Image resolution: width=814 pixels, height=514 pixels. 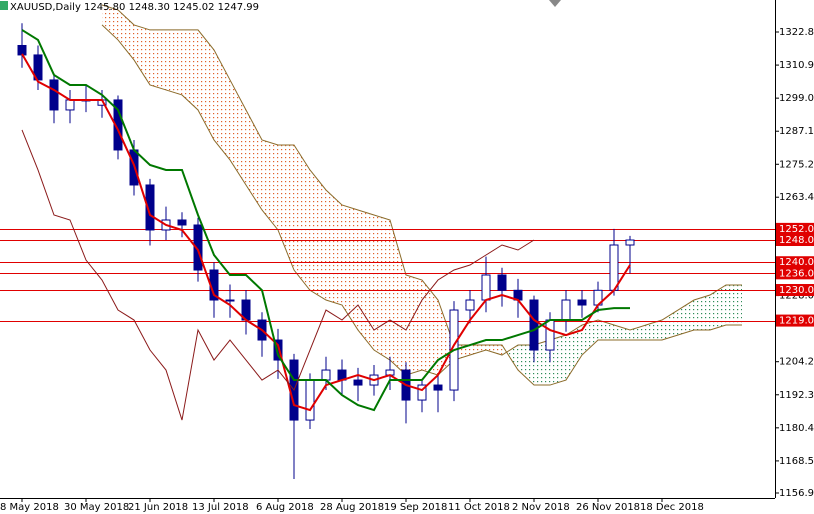 What do you see at coordinates (796, 197) in the screenshot?
I see `y-tick-label: 1263.40` at bounding box center [796, 197].